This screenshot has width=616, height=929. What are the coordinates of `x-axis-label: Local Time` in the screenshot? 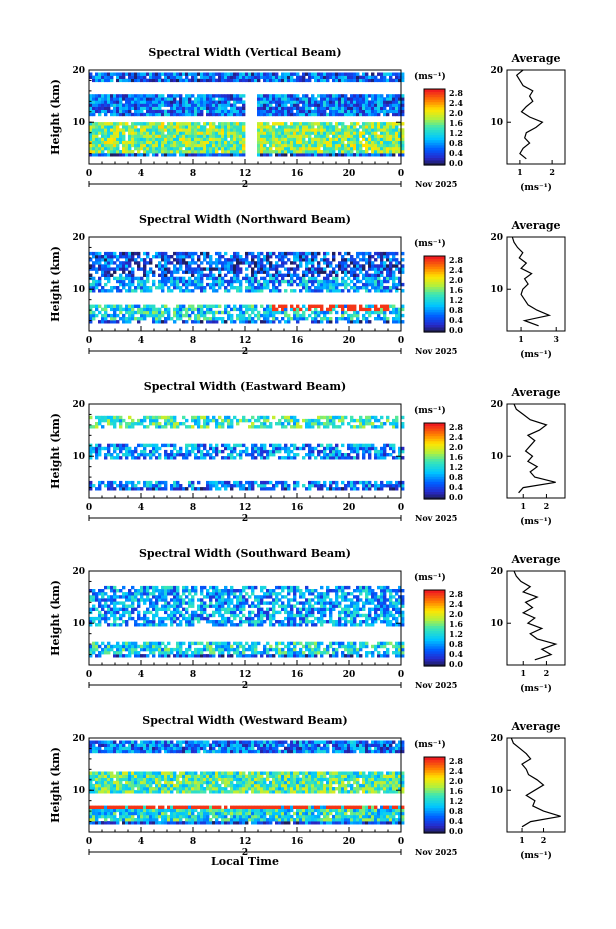 It's located at (245, 861).